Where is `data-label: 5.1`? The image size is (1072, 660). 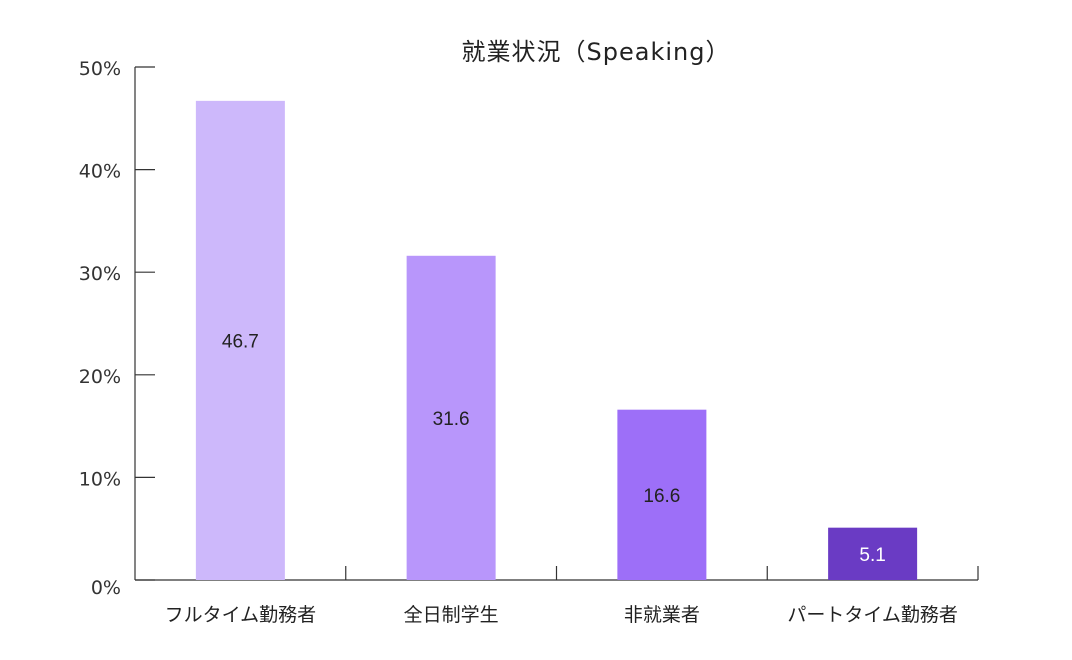
data-label: 5.1 is located at coordinates (872, 555).